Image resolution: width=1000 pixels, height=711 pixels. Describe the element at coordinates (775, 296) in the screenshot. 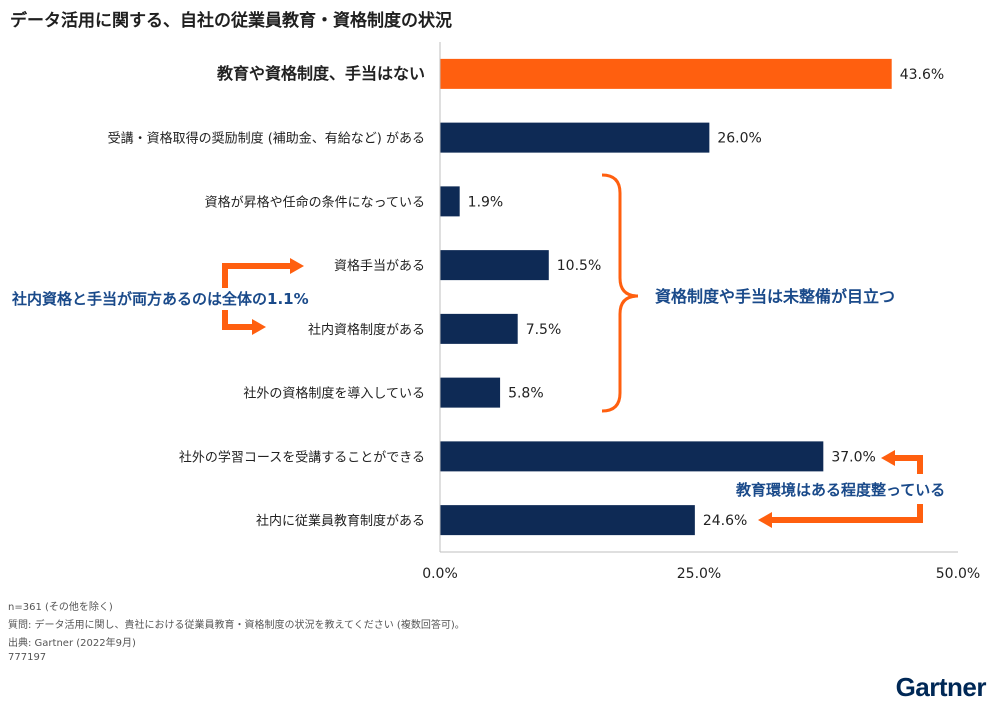

I see `annotation-text: 資格制度や手当は未整備が目立つ` at that location.